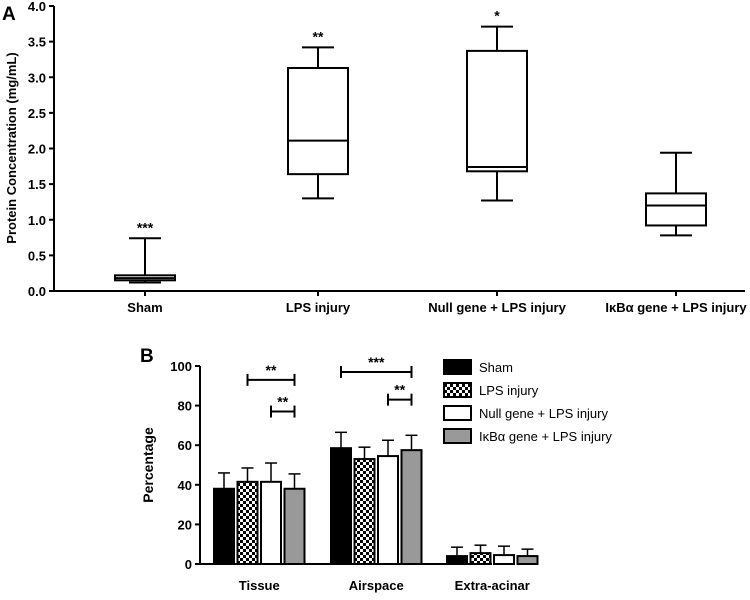 The width and height of the screenshot is (750, 600). I want to click on box-1: **, so click(318, 114).